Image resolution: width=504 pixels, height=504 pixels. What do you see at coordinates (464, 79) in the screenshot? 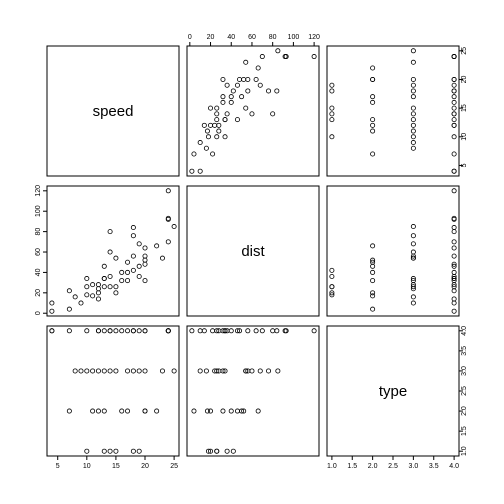
I see `tick-label-right-speed: 20` at bounding box center [464, 79].